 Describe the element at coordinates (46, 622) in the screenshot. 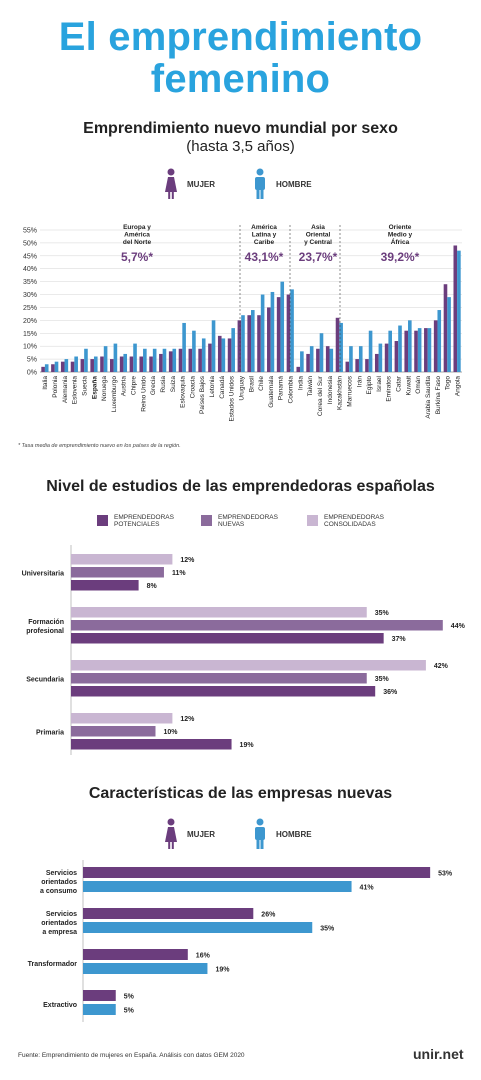

I see `category-label: Formación` at that location.